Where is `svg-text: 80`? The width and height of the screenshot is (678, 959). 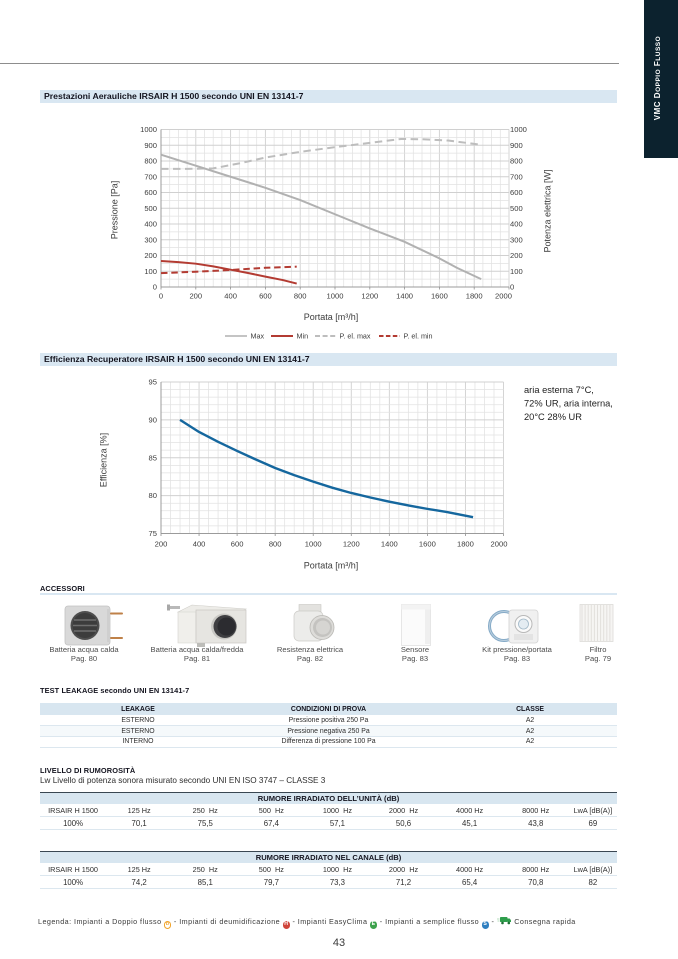 svg-text: 80 is located at coordinates (153, 495).